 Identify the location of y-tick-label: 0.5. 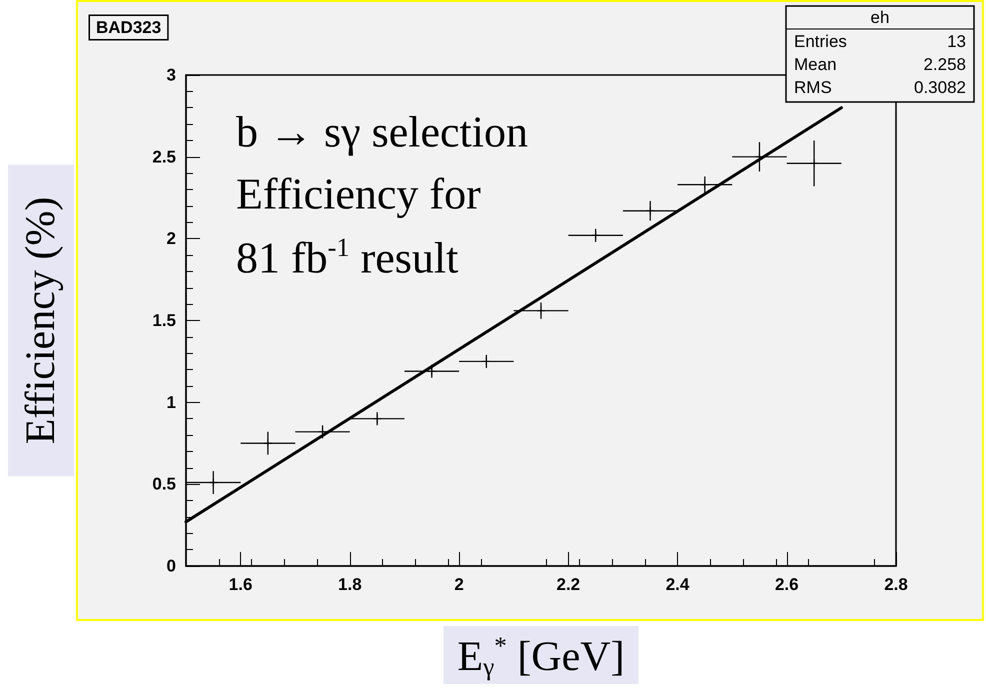
(164, 484).